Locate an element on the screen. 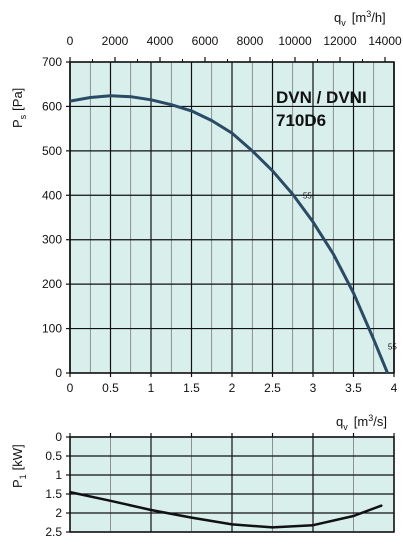 The width and height of the screenshot is (403, 549). y-tick-label: 300 is located at coordinates (52, 240).